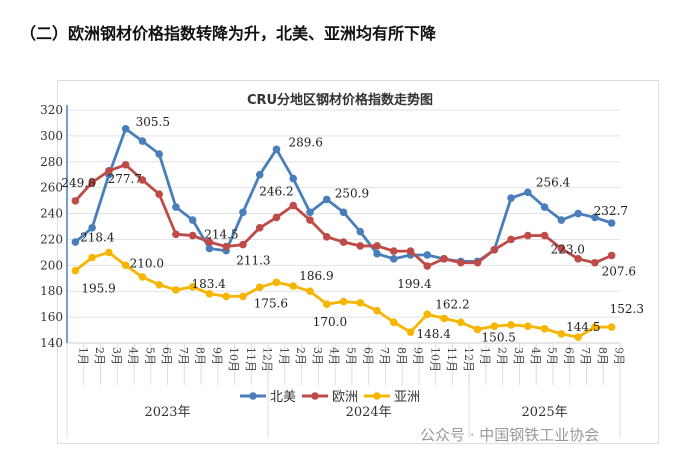 Image resolution: width=675 pixels, height=450 pixels. What do you see at coordinates (545, 412) in the screenshot?
I see `year-label: 2025年` at bounding box center [545, 412].